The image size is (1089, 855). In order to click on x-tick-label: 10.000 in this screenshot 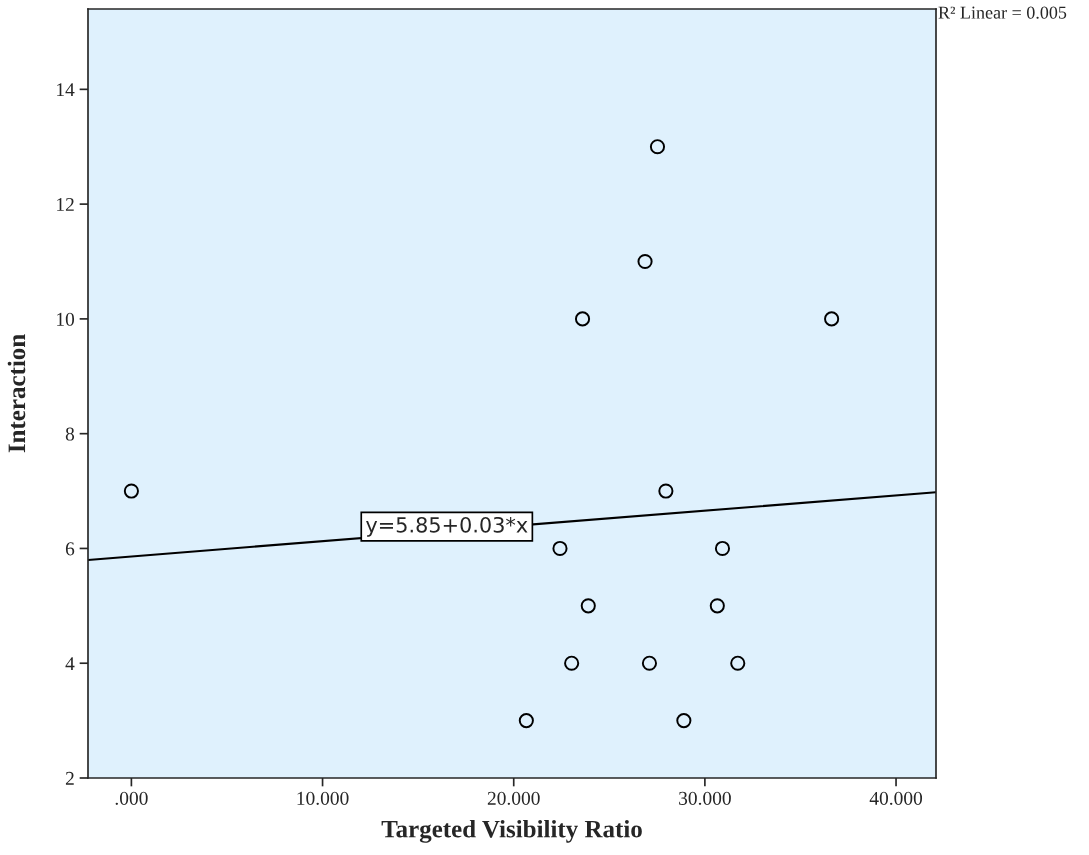, I will do `click(323, 798)`.